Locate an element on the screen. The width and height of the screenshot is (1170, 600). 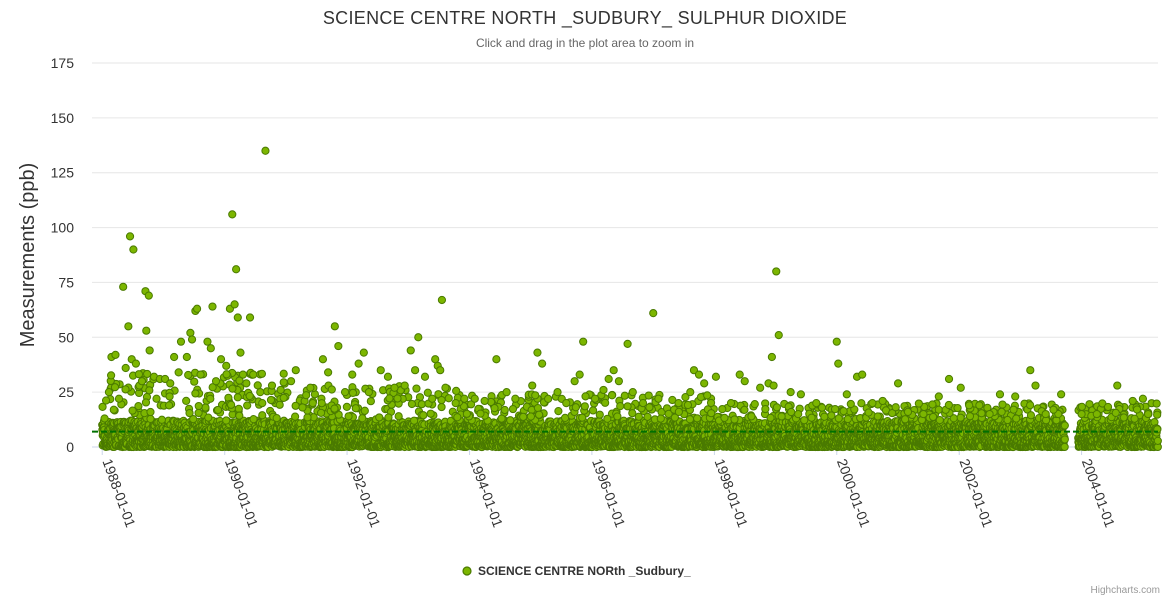
y-tick-label: 0 is located at coordinates (70, 447).